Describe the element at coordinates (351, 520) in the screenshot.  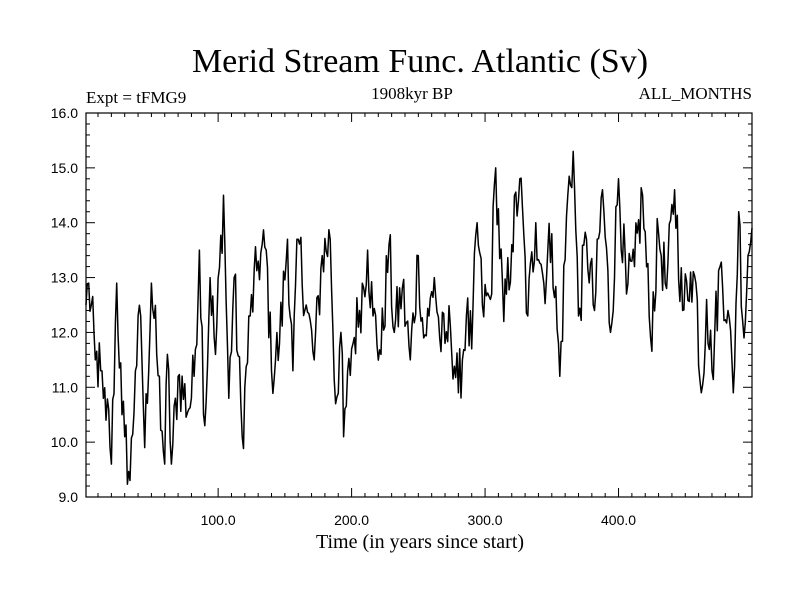
I see `x-tick-label-1: 200.0` at that location.